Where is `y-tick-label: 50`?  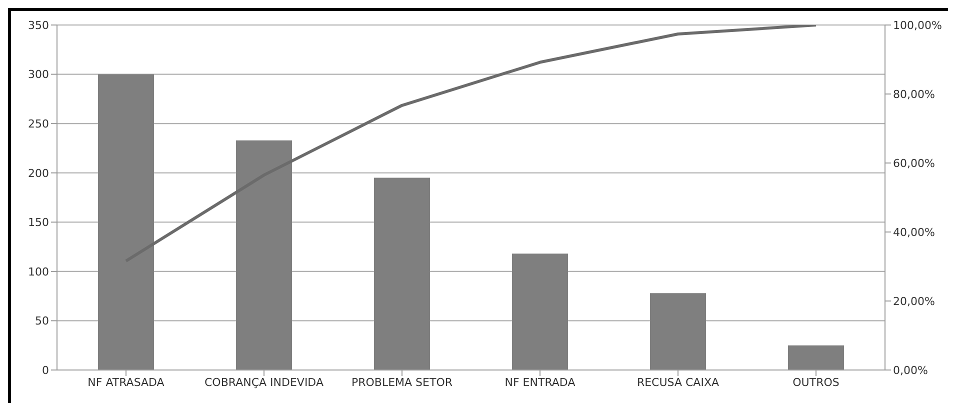 y-tick-label: 50 is located at coordinates (42, 321).